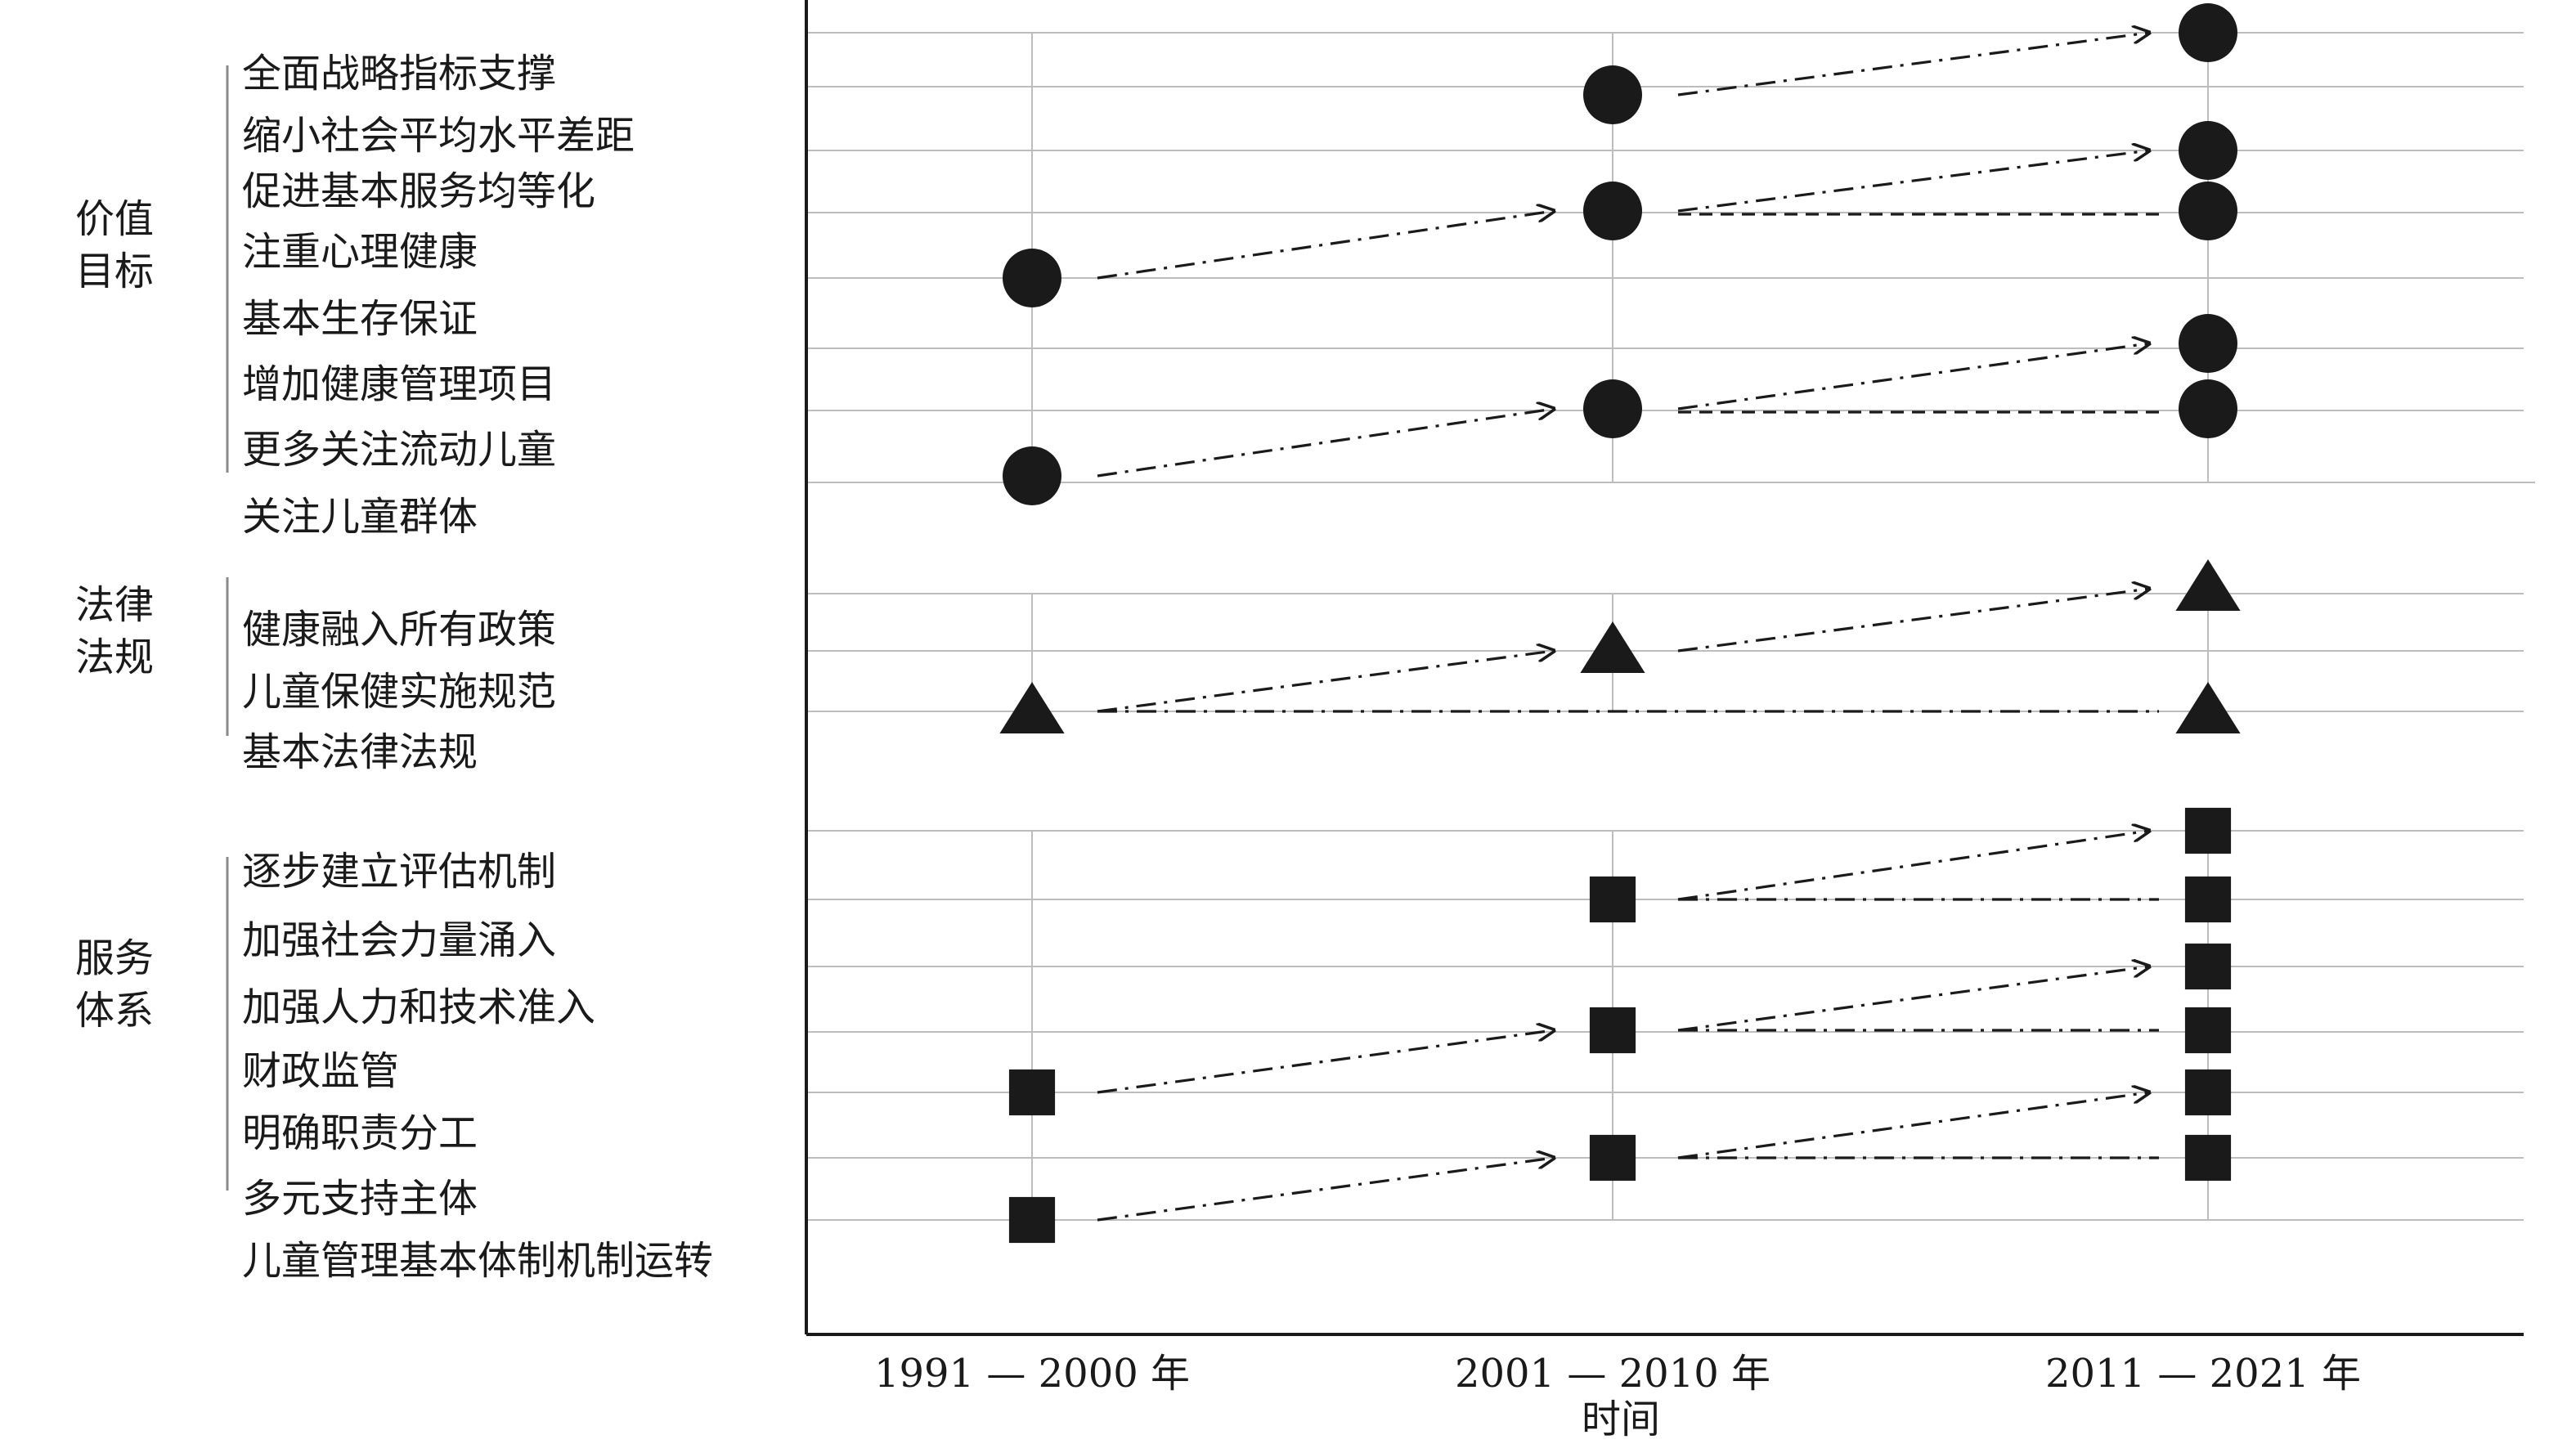 The height and width of the screenshot is (1444, 2576). I want to click on group-label-line: 体系, so click(115, 1011).